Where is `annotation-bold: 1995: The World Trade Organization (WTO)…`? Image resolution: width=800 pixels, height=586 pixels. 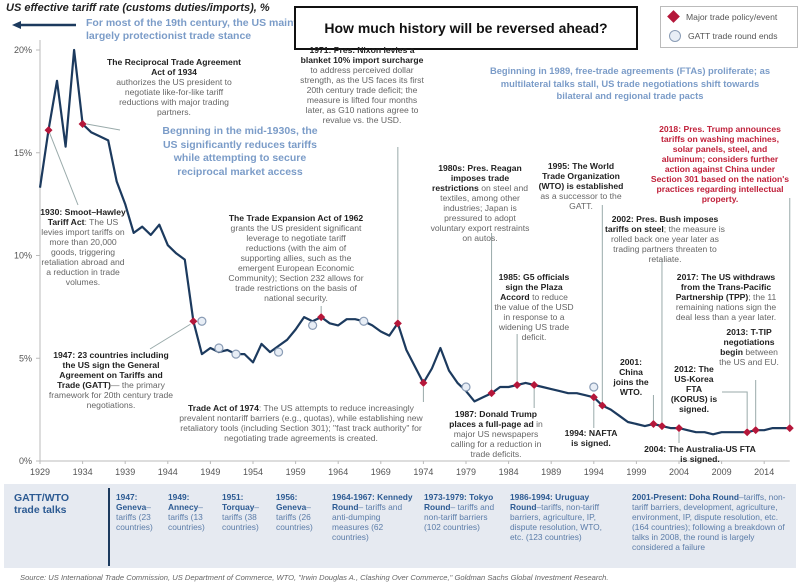 annotation-bold: 1995: The World Trade Organization (WTO)… is located at coordinates (581, 176).